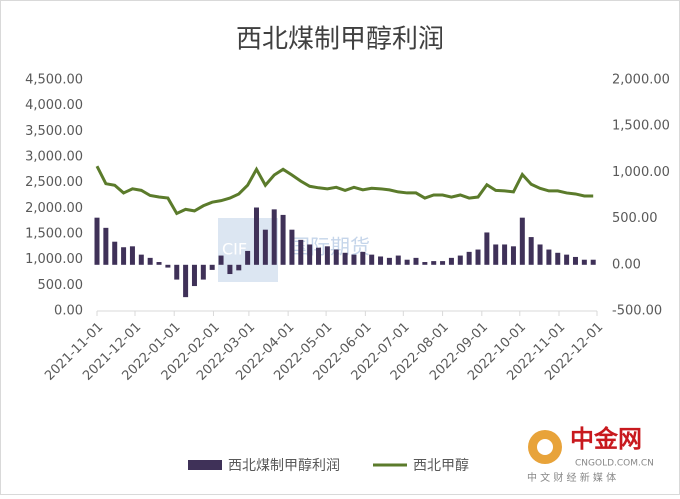 This screenshot has width=680, height=499. What do you see at coordinates (635, 218) in the screenshot?
I see `y2-tick-label: 500.00` at bounding box center [635, 218].